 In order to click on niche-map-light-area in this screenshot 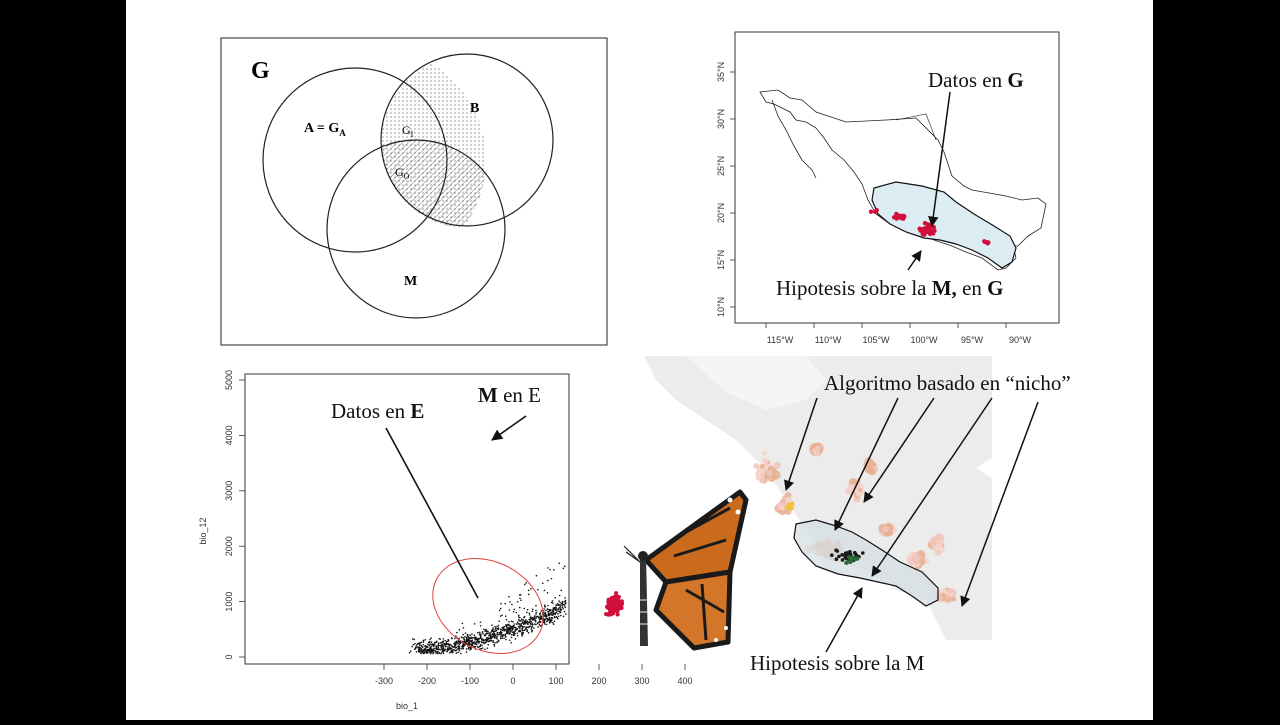, I will do `click(756, 383)`.